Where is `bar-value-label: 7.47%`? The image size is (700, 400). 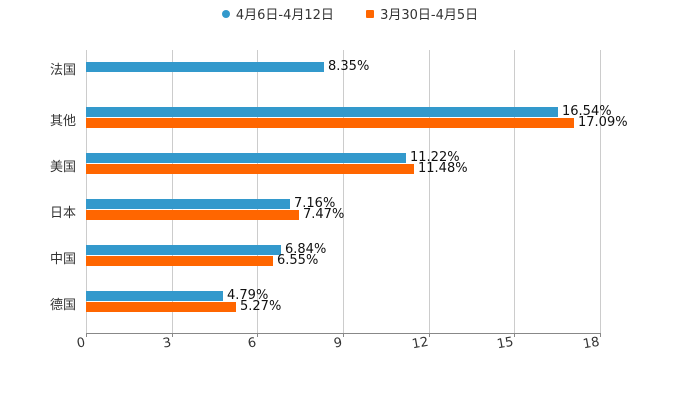 bar-value-label: 7.47% is located at coordinates (324, 214).